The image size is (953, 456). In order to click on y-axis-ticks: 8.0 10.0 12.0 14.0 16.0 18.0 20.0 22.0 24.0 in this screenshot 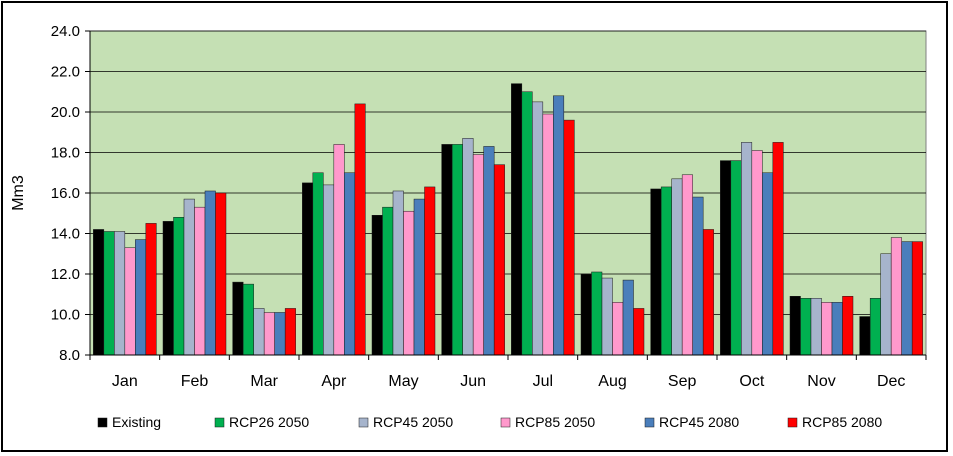, I will do `click(70, 193)`.